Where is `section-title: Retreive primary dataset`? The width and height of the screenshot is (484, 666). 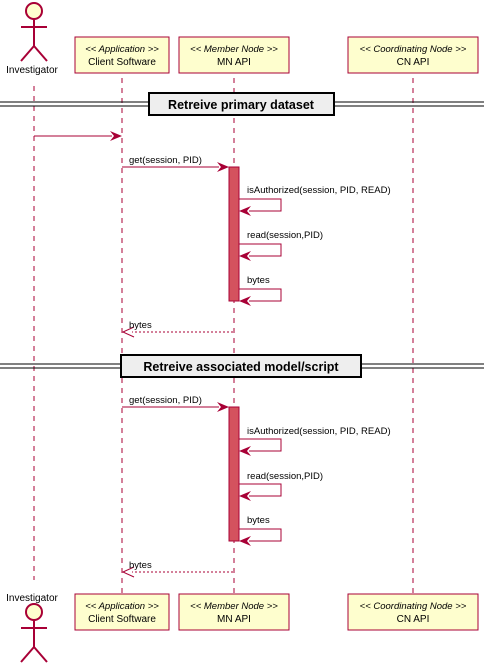 section-title: Retreive primary dataset is located at coordinates (241, 105).